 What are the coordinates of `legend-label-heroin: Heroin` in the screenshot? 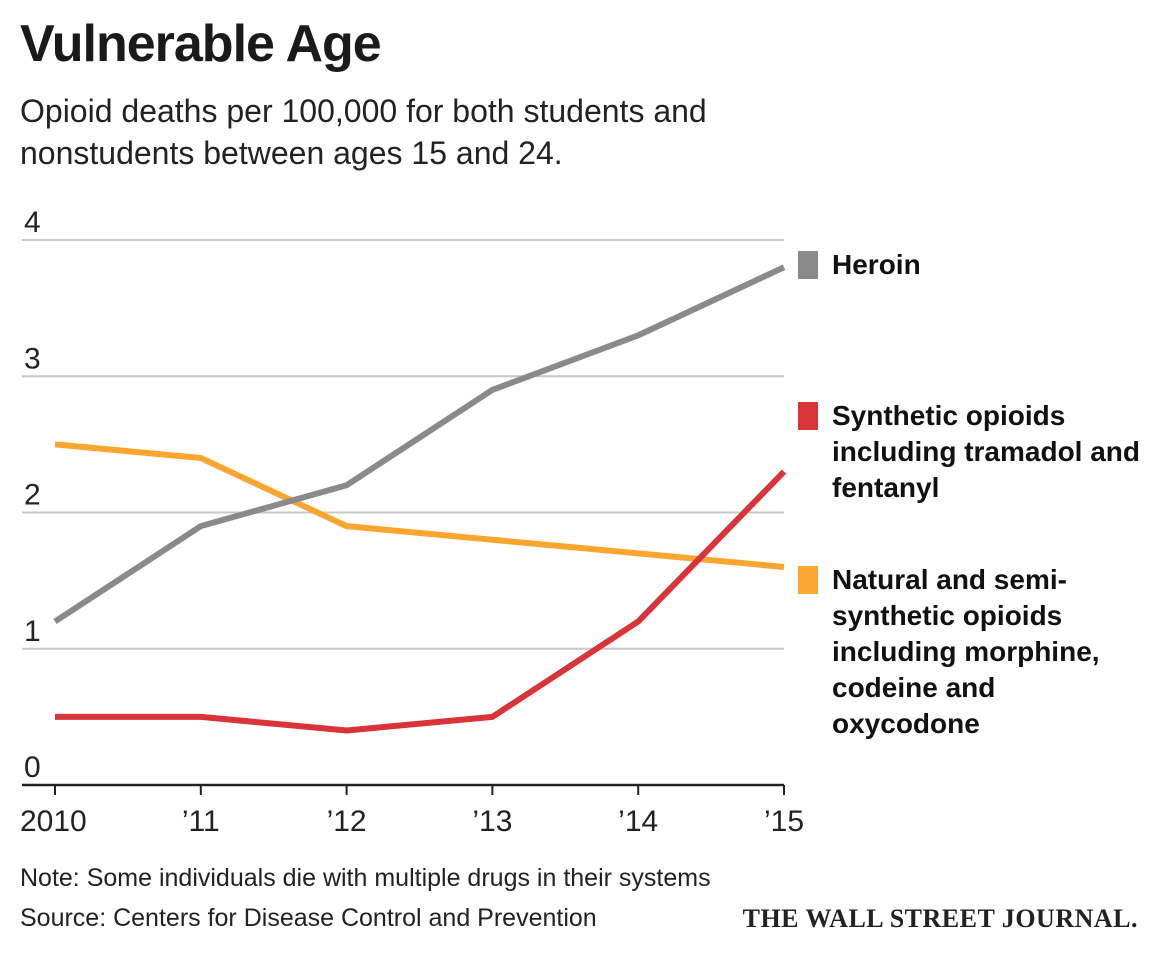 It's located at (876, 265).